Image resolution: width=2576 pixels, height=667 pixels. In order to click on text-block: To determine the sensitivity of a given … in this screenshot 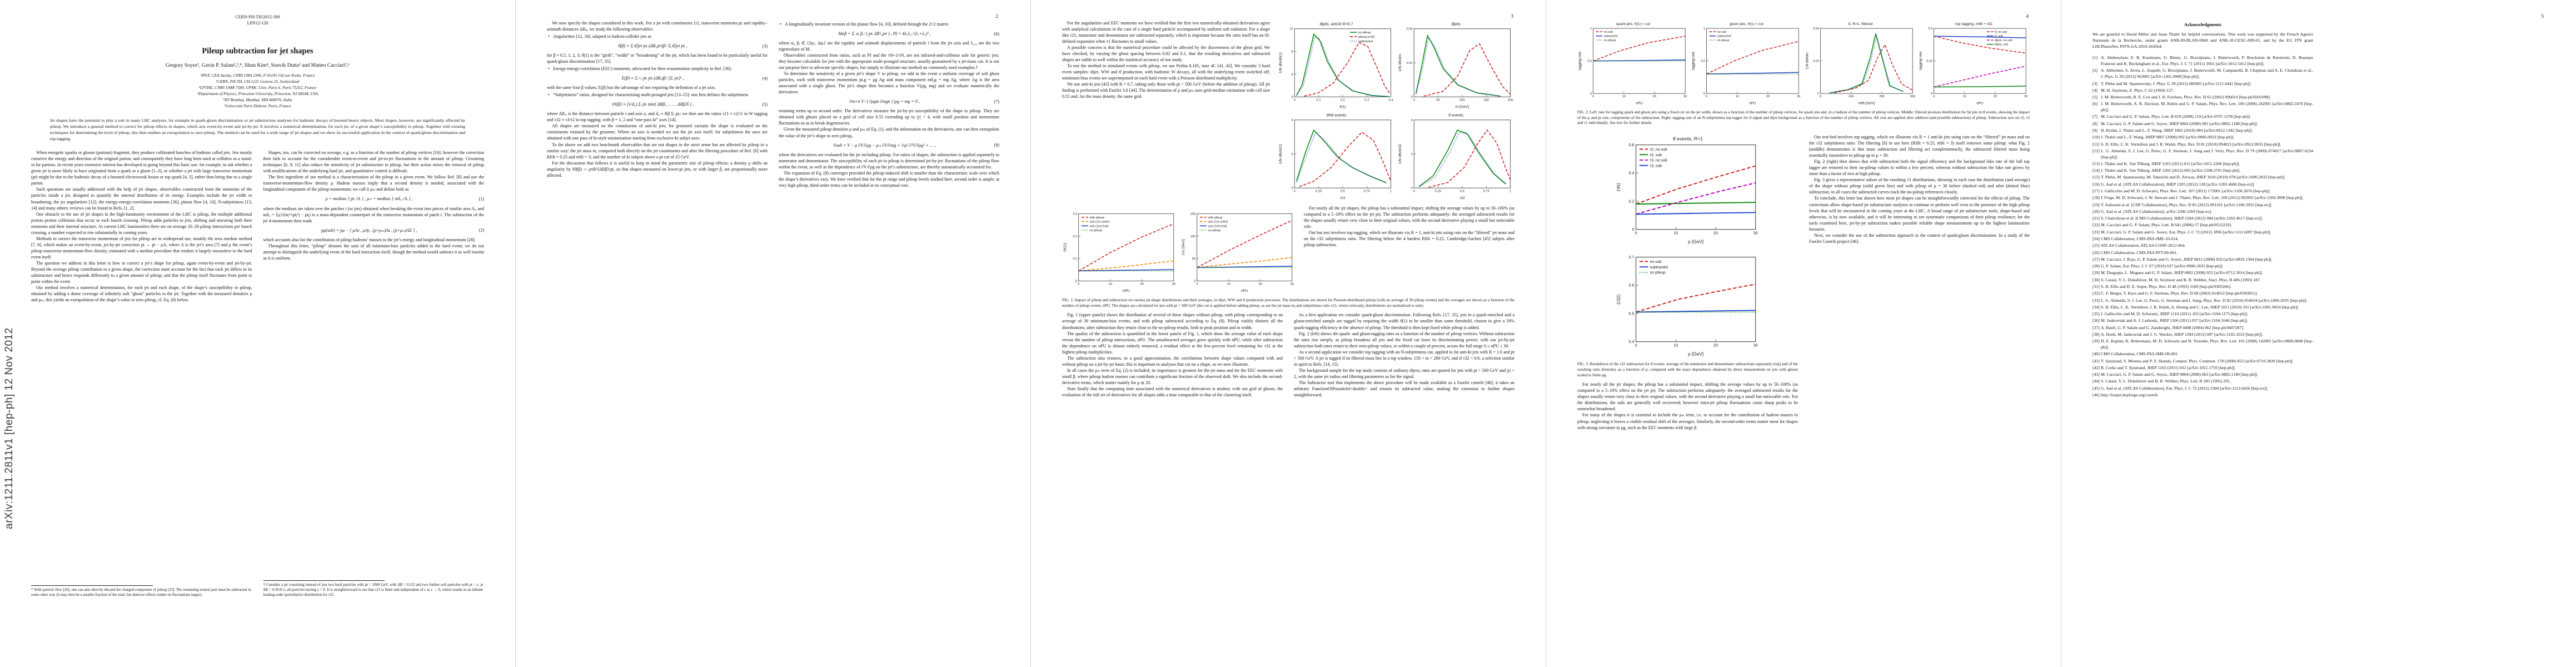, I will do `click(889, 83)`.